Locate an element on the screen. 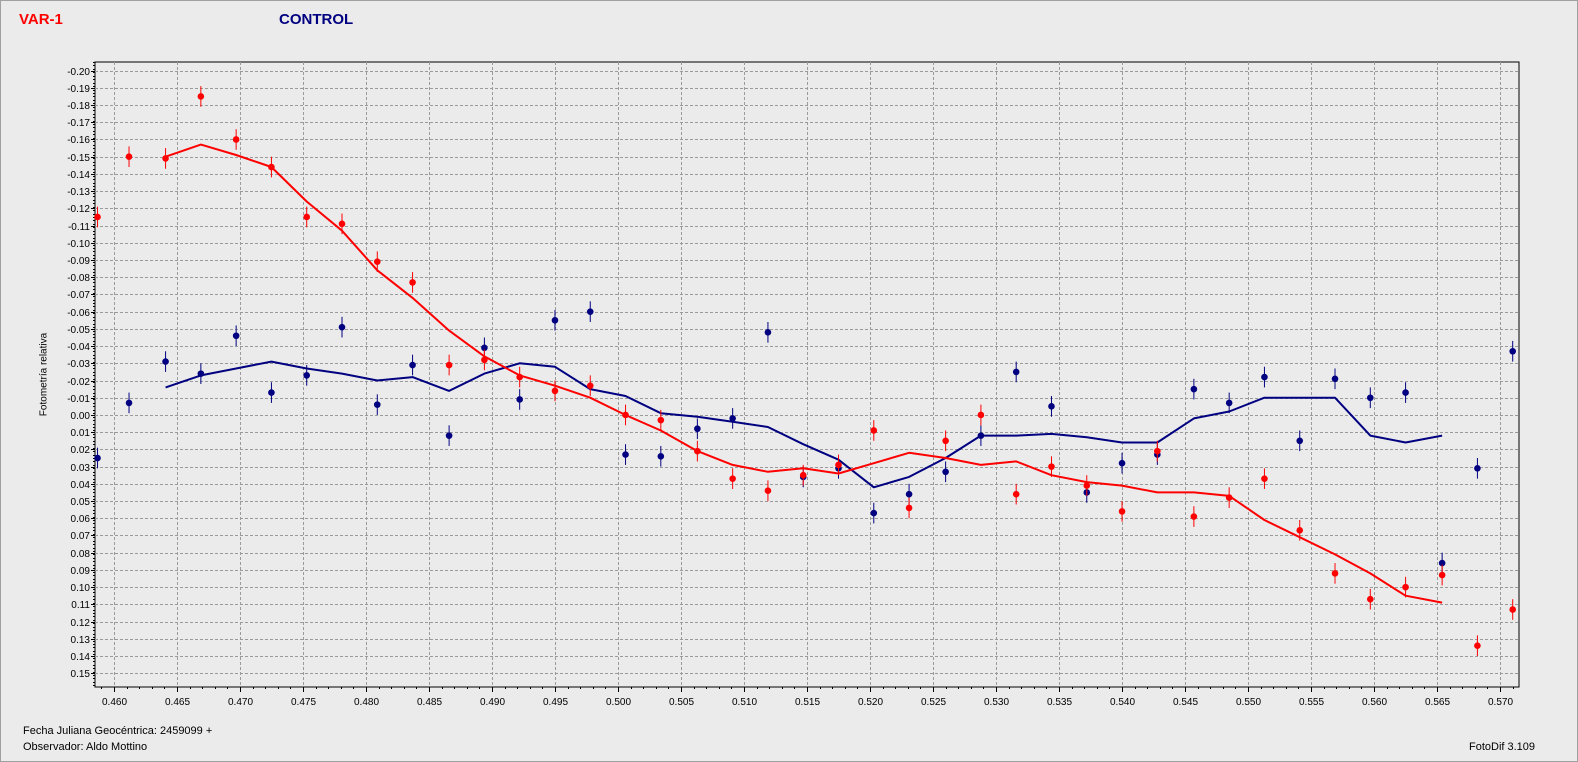 The height and width of the screenshot is (762, 1578). observer-label: Observador: Aldo Mottino is located at coordinates (85, 747).